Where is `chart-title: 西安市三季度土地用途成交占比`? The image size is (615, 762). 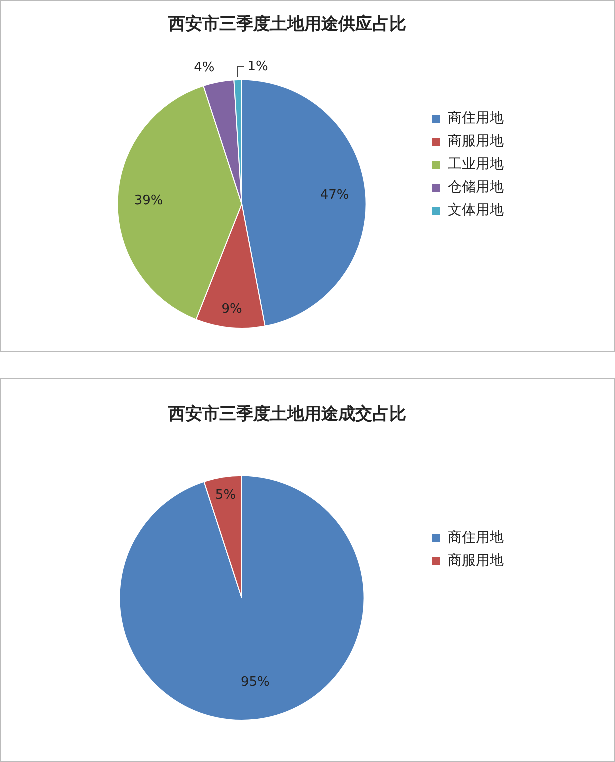
chart-title: 西安市三季度土地用途成交占比 is located at coordinates (287, 414).